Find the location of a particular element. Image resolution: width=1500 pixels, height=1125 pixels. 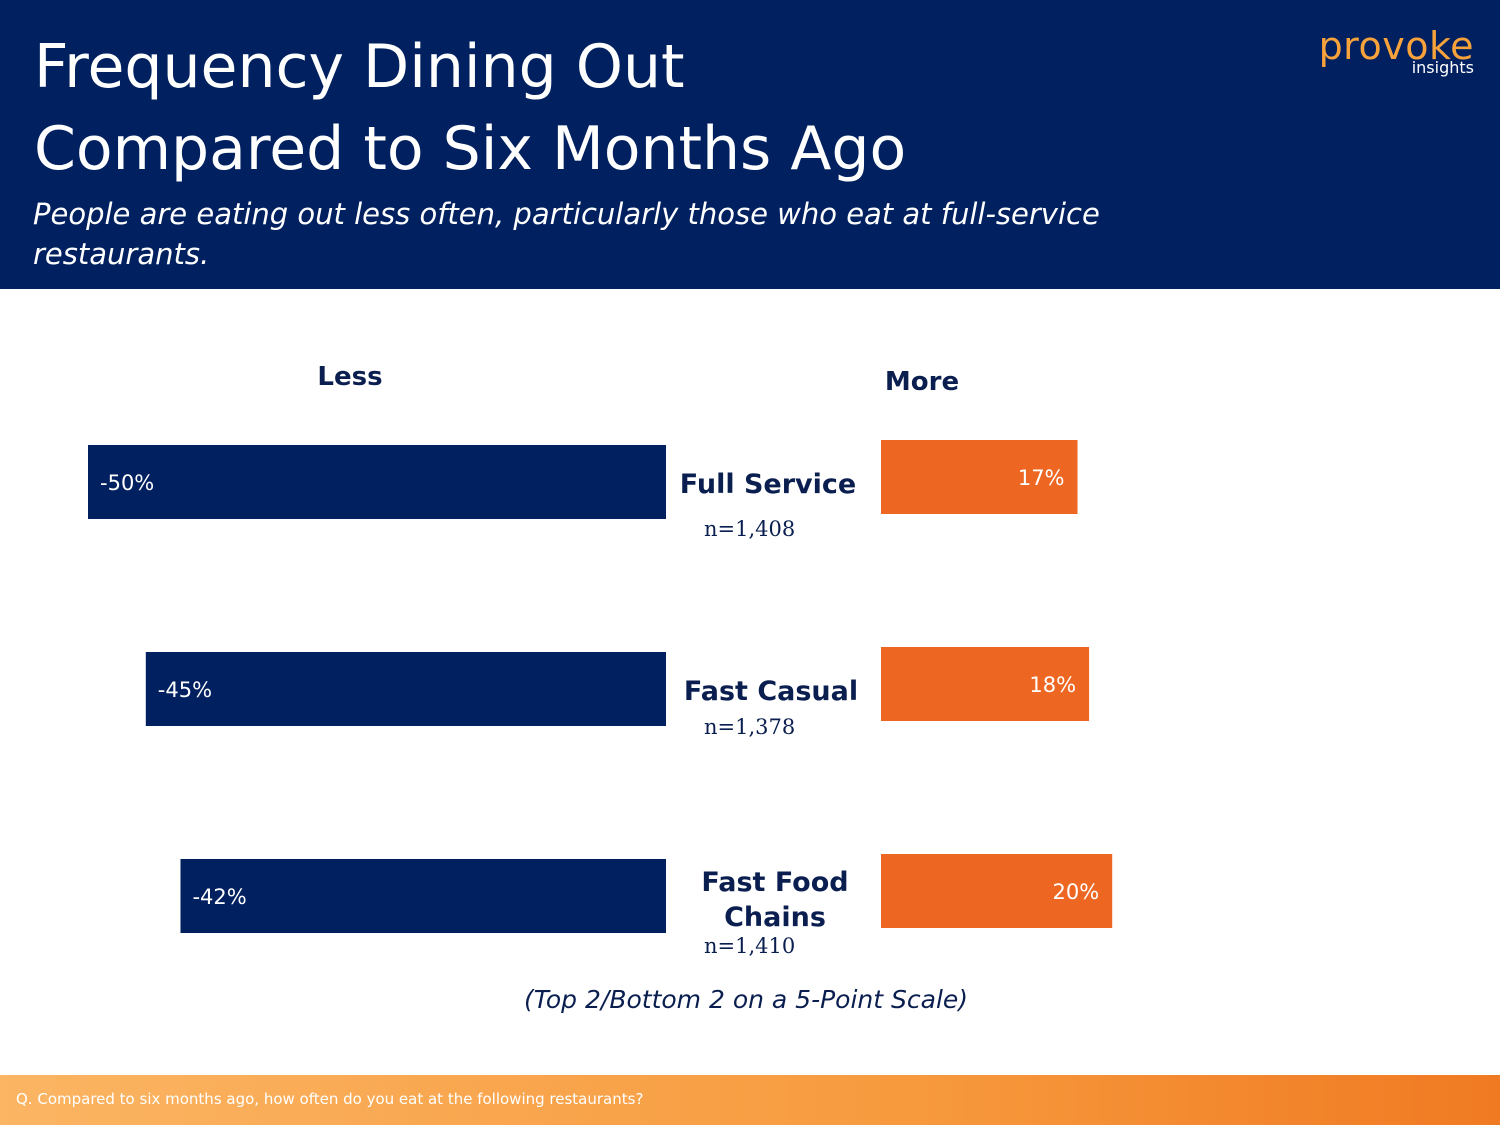

column-header-less: Less is located at coordinates (349, 377).